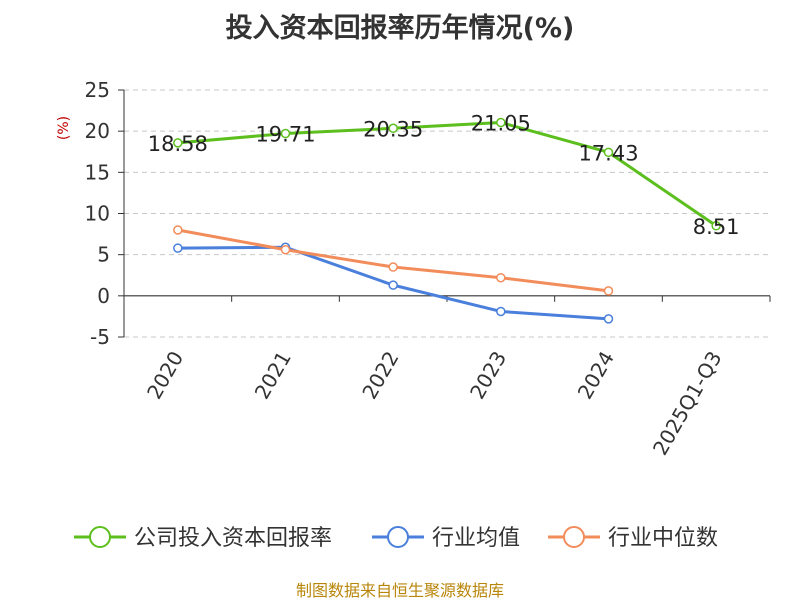 The image size is (800, 601). I want to click on legend-entry: 公司投入资本回报率, so click(233, 538).